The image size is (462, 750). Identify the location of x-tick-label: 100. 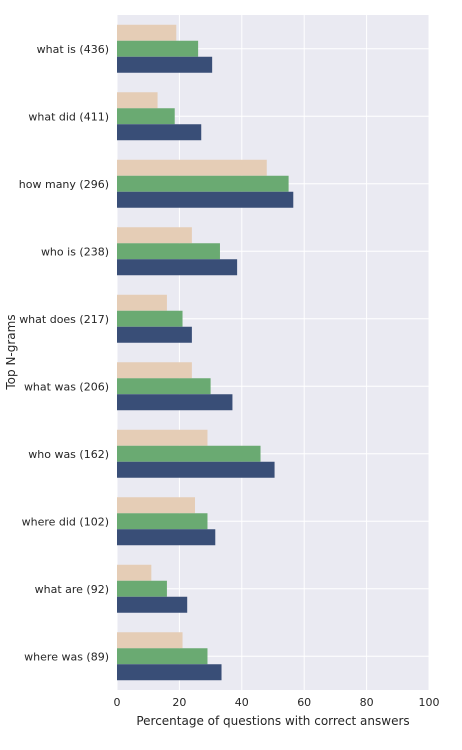
(429, 702).